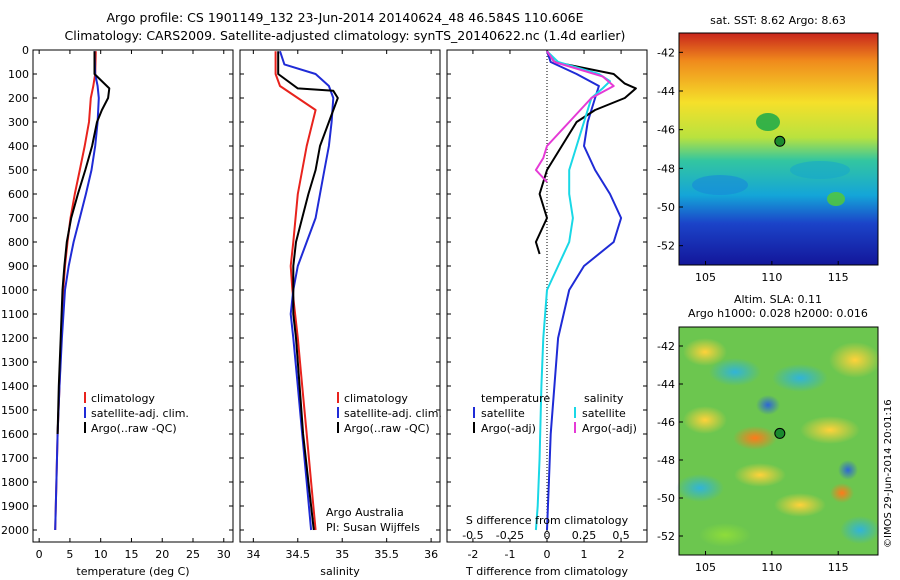  What do you see at coordinates (69, 554) in the screenshot?
I see `x-tick-label: 5` at bounding box center [69, 554].